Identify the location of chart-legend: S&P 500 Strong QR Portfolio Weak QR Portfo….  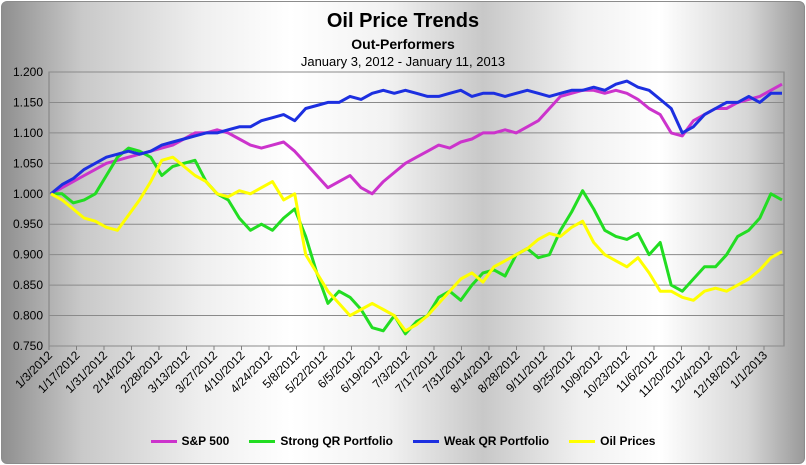
(403, 441).